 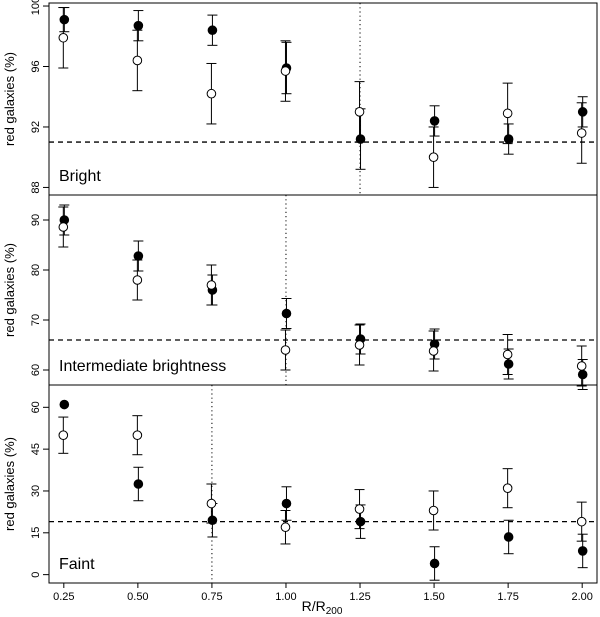 I want to click on x-tick-label: 1.50, so click(x=433, y=597).